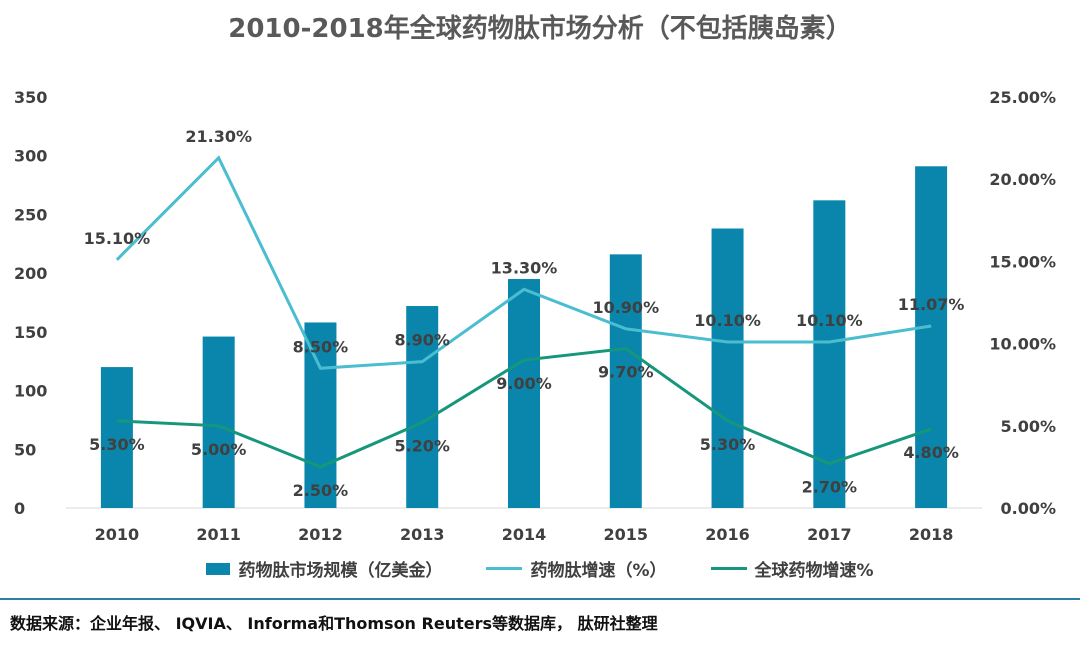  I want to click on data-label-global-growth: 2.50%, so click(321, 490).